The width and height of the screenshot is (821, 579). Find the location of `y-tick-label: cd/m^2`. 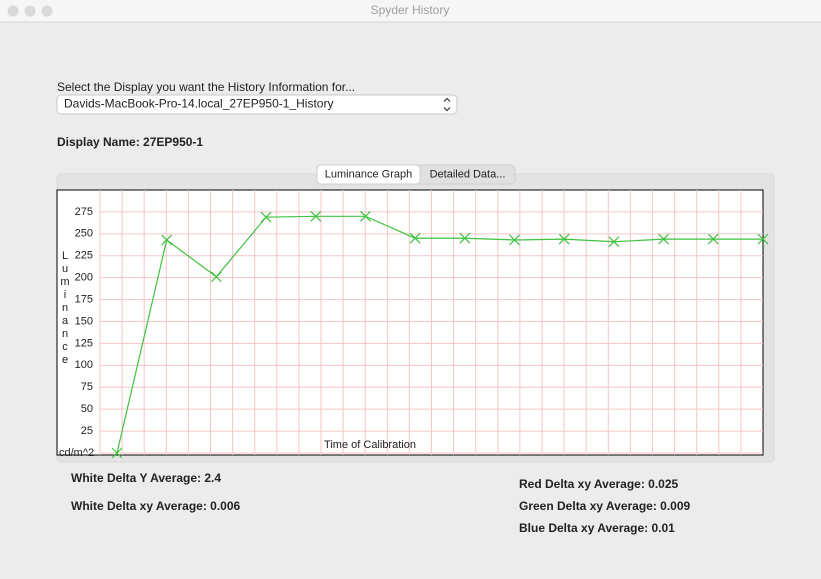

y-tick-label: cd/m^2 is located at coordinates (76, 453).